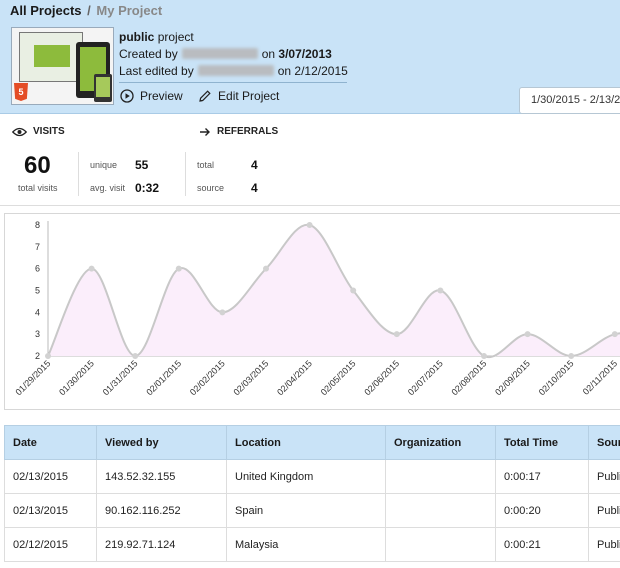 Image resolution: width=620 pixels, height=568 pixels. Describe the element at coordinates (37, 291) in the screenshot. I see `y-tick-label: 5` at that location.